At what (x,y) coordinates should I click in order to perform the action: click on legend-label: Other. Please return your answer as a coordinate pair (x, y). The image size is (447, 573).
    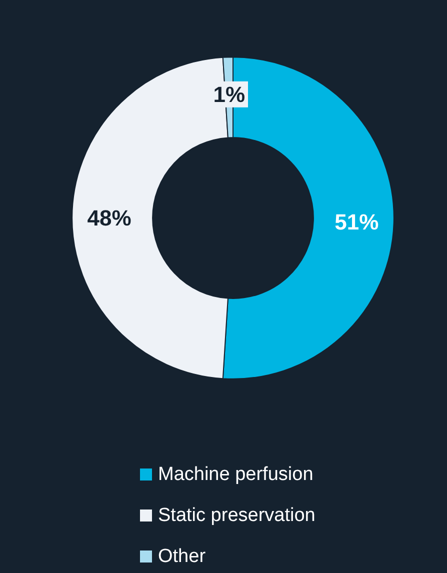
    Looking at the image, I should click on (182, 556).